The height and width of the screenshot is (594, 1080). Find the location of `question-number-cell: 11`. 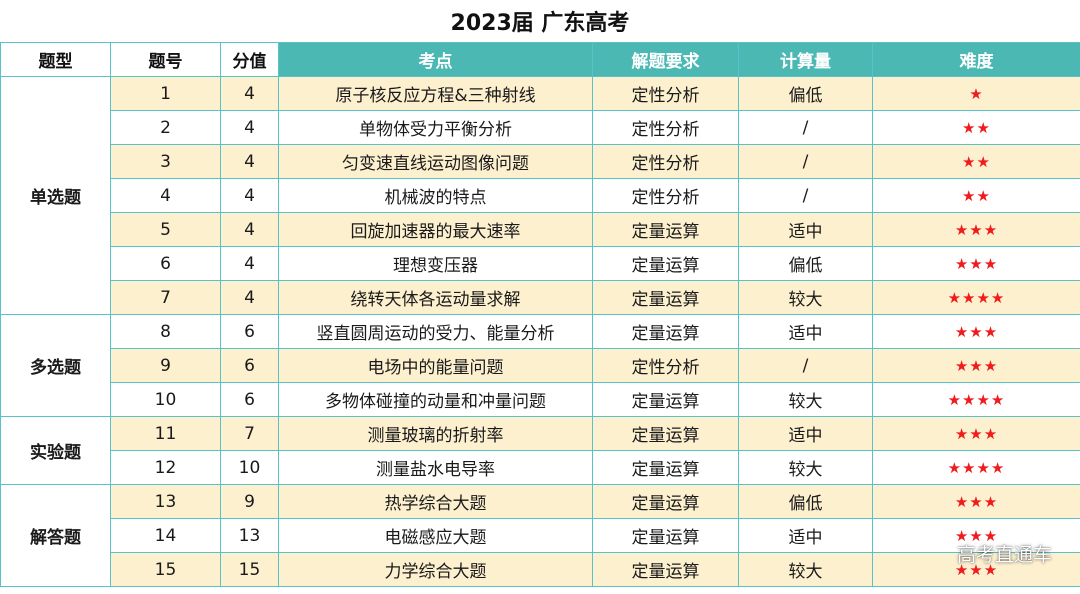

question-number-cell: 11 is located at coordinates (165, 433).